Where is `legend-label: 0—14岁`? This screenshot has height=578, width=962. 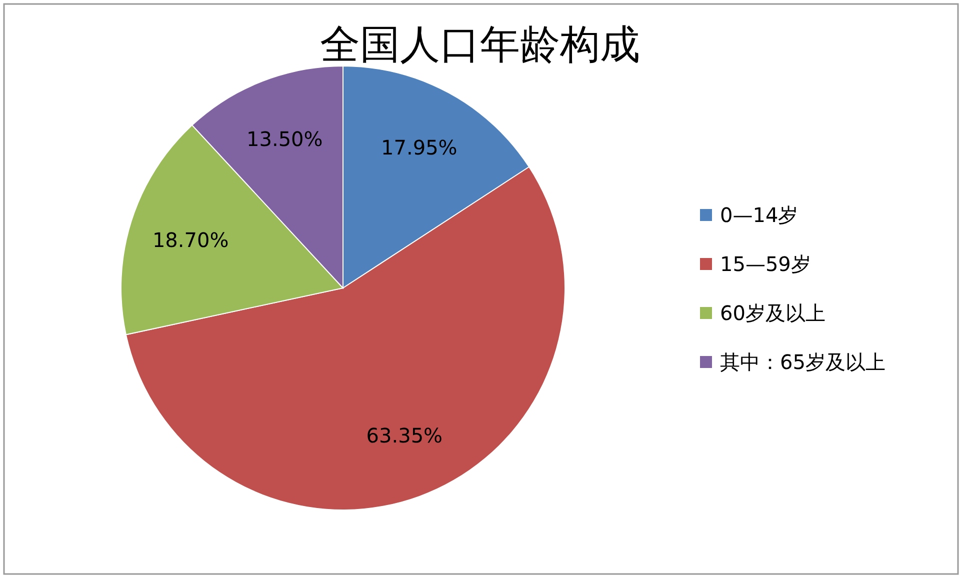 legend-label: 0—14岁 is located at coordinates (759, 215).